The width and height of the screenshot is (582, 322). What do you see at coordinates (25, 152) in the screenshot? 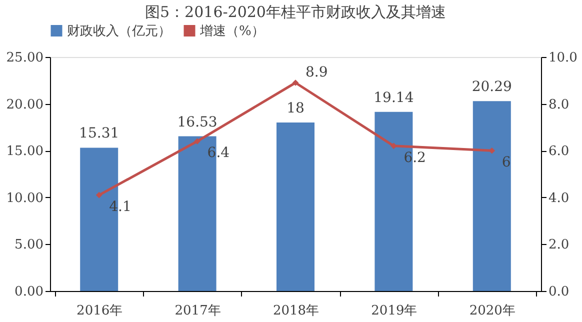
I see `y-tick-label: 15.00` at bounding box center [25, 152].